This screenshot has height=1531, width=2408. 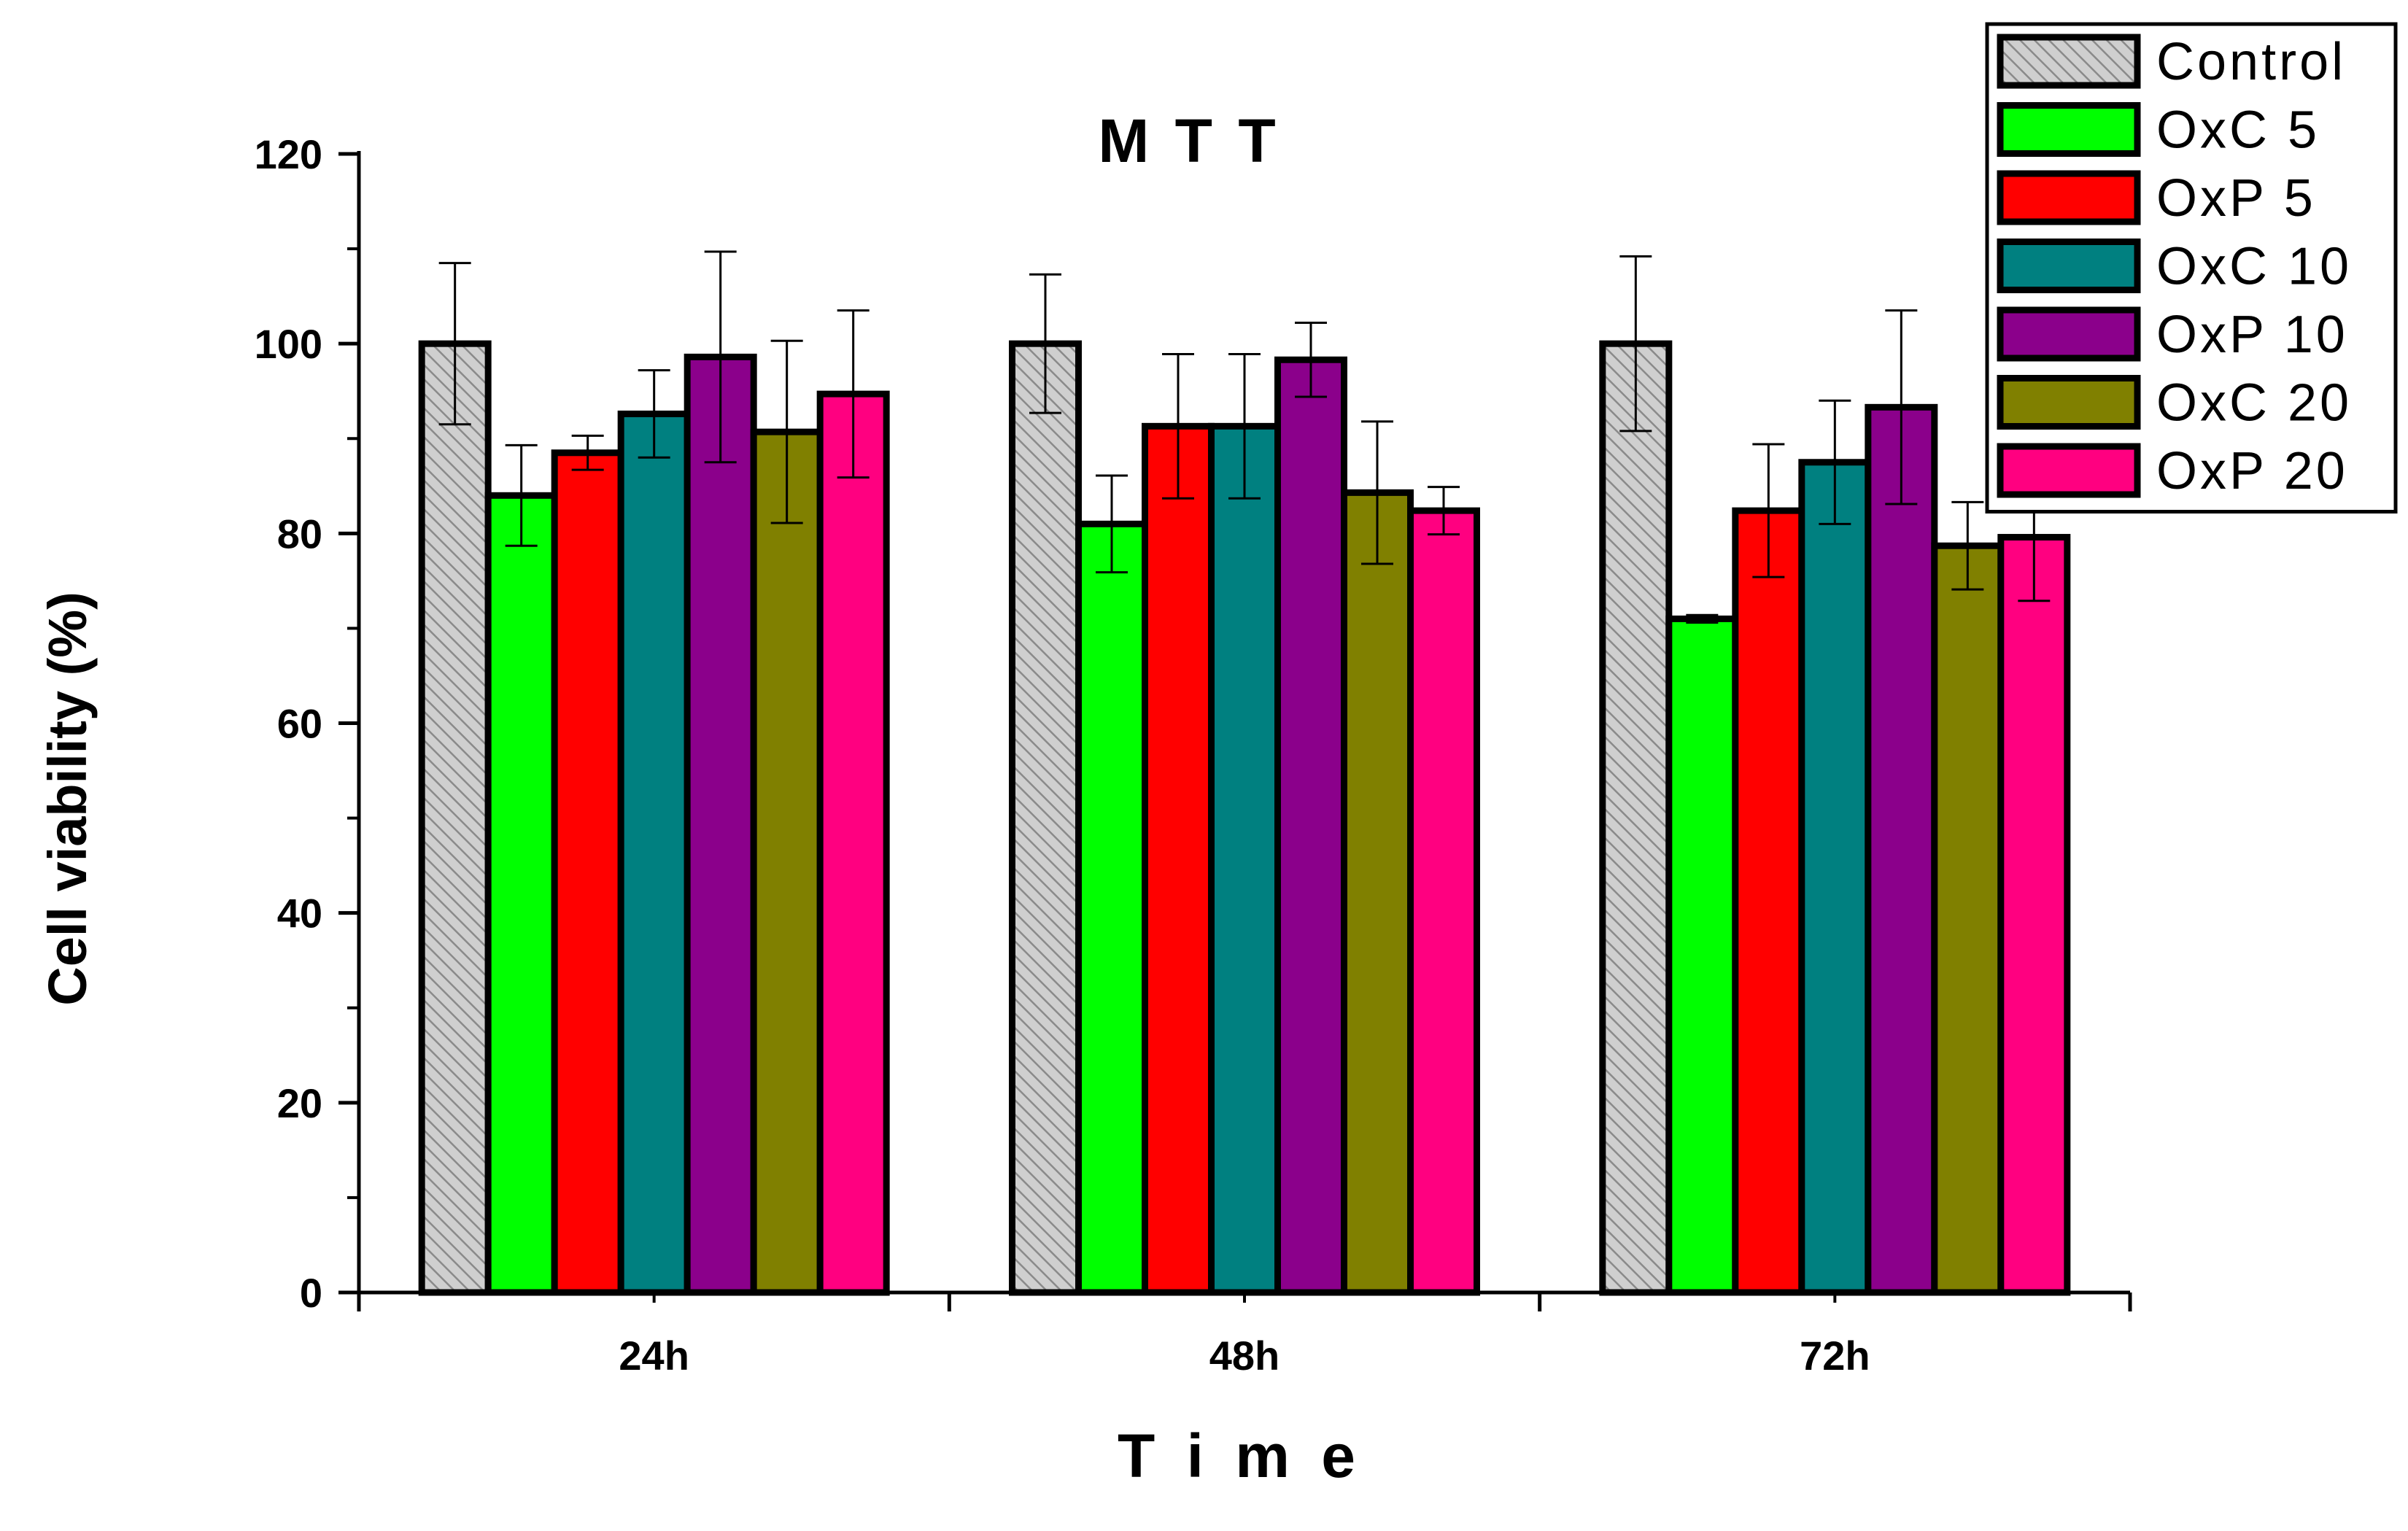 What do you see at coordinates (2252, 471) in the screenshot?
I see `legend-label: OxP 20` at bounding box center [2252, 471].